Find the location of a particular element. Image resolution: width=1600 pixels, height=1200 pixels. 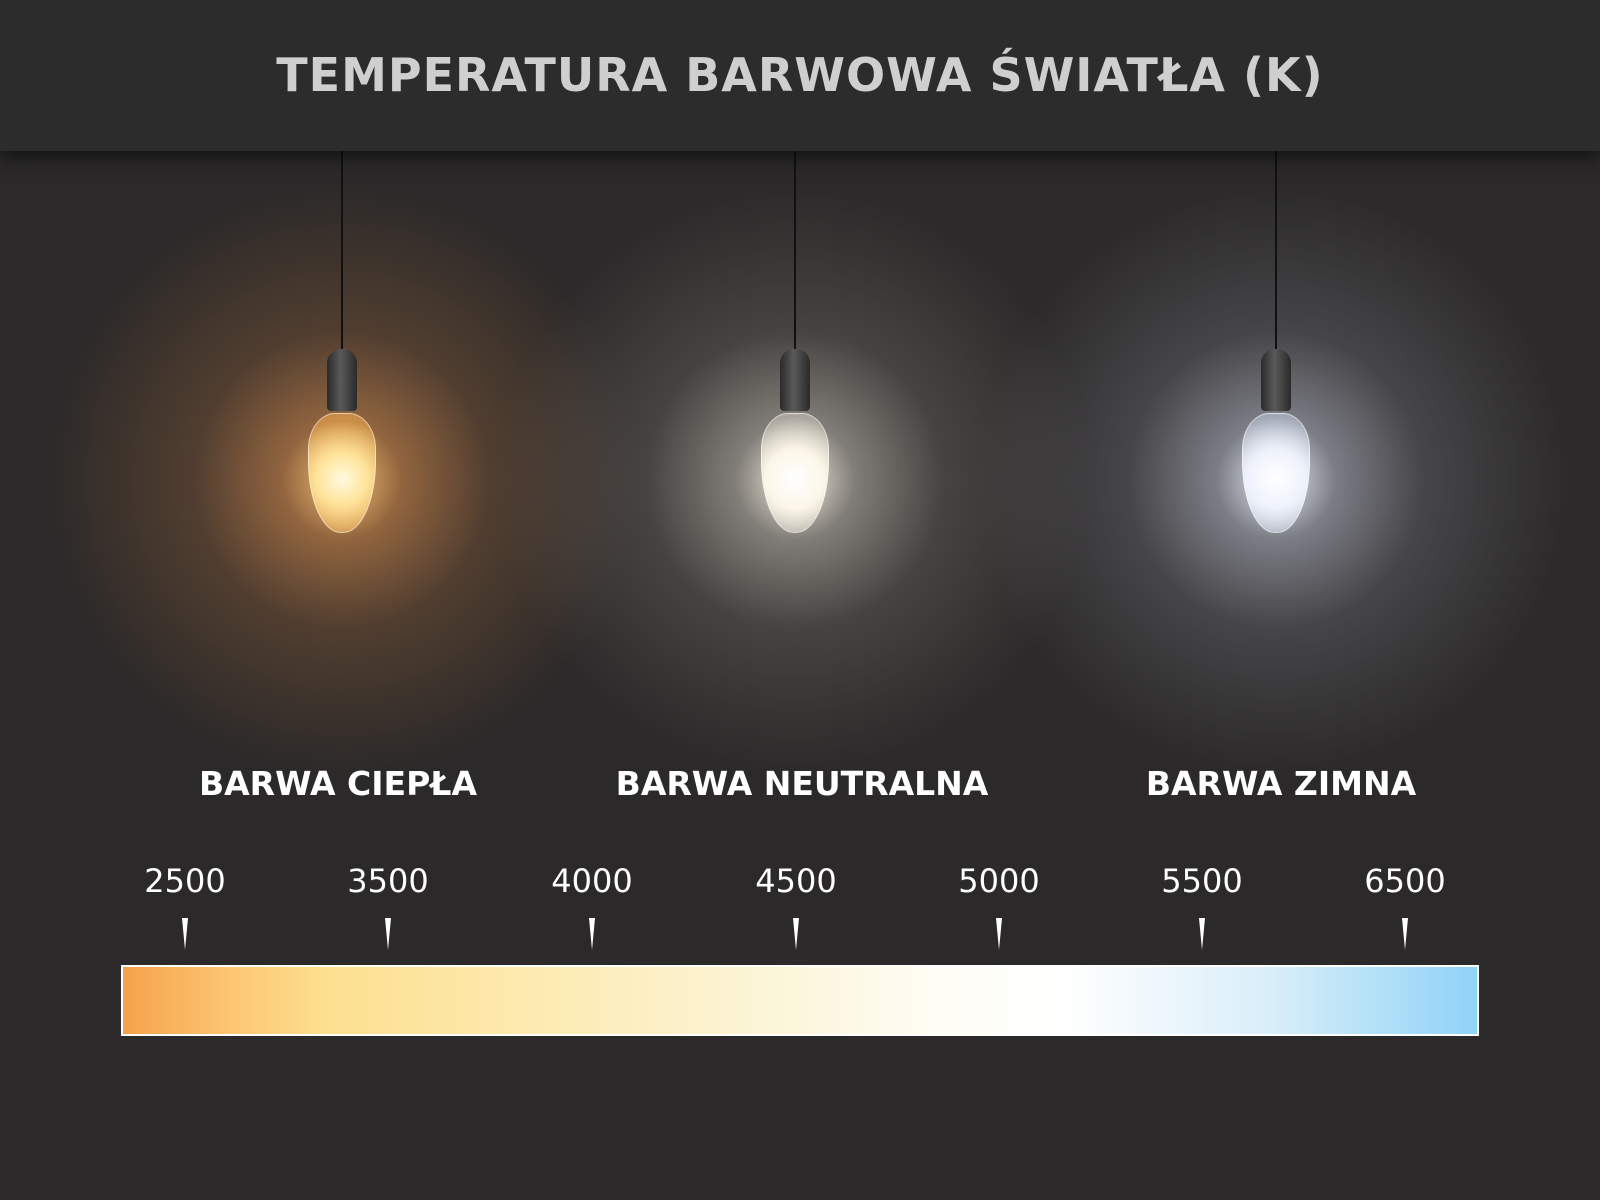

neutral-bulb-icon is located at coordinates (795, 346).